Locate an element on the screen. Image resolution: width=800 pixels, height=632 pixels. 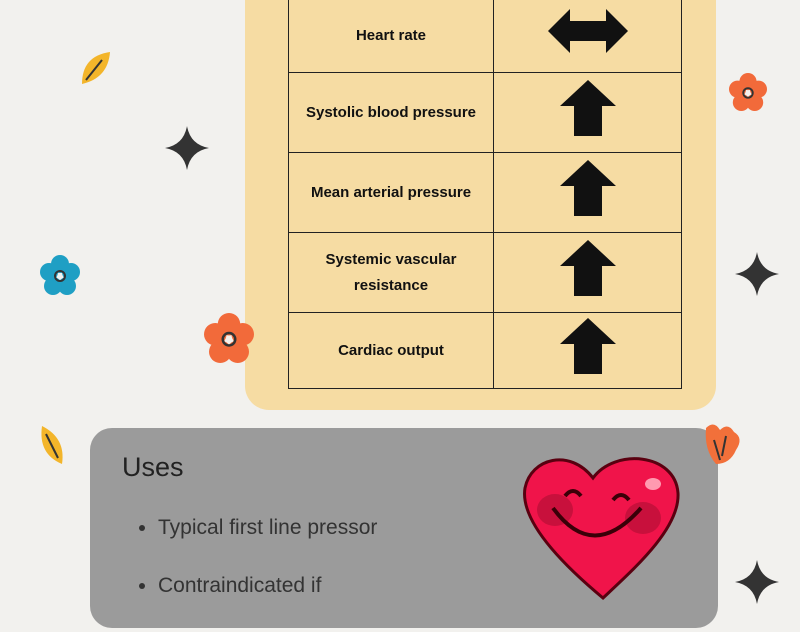
parameter-cell: Systemic vascular resistance is located at coordinates (391, 272).